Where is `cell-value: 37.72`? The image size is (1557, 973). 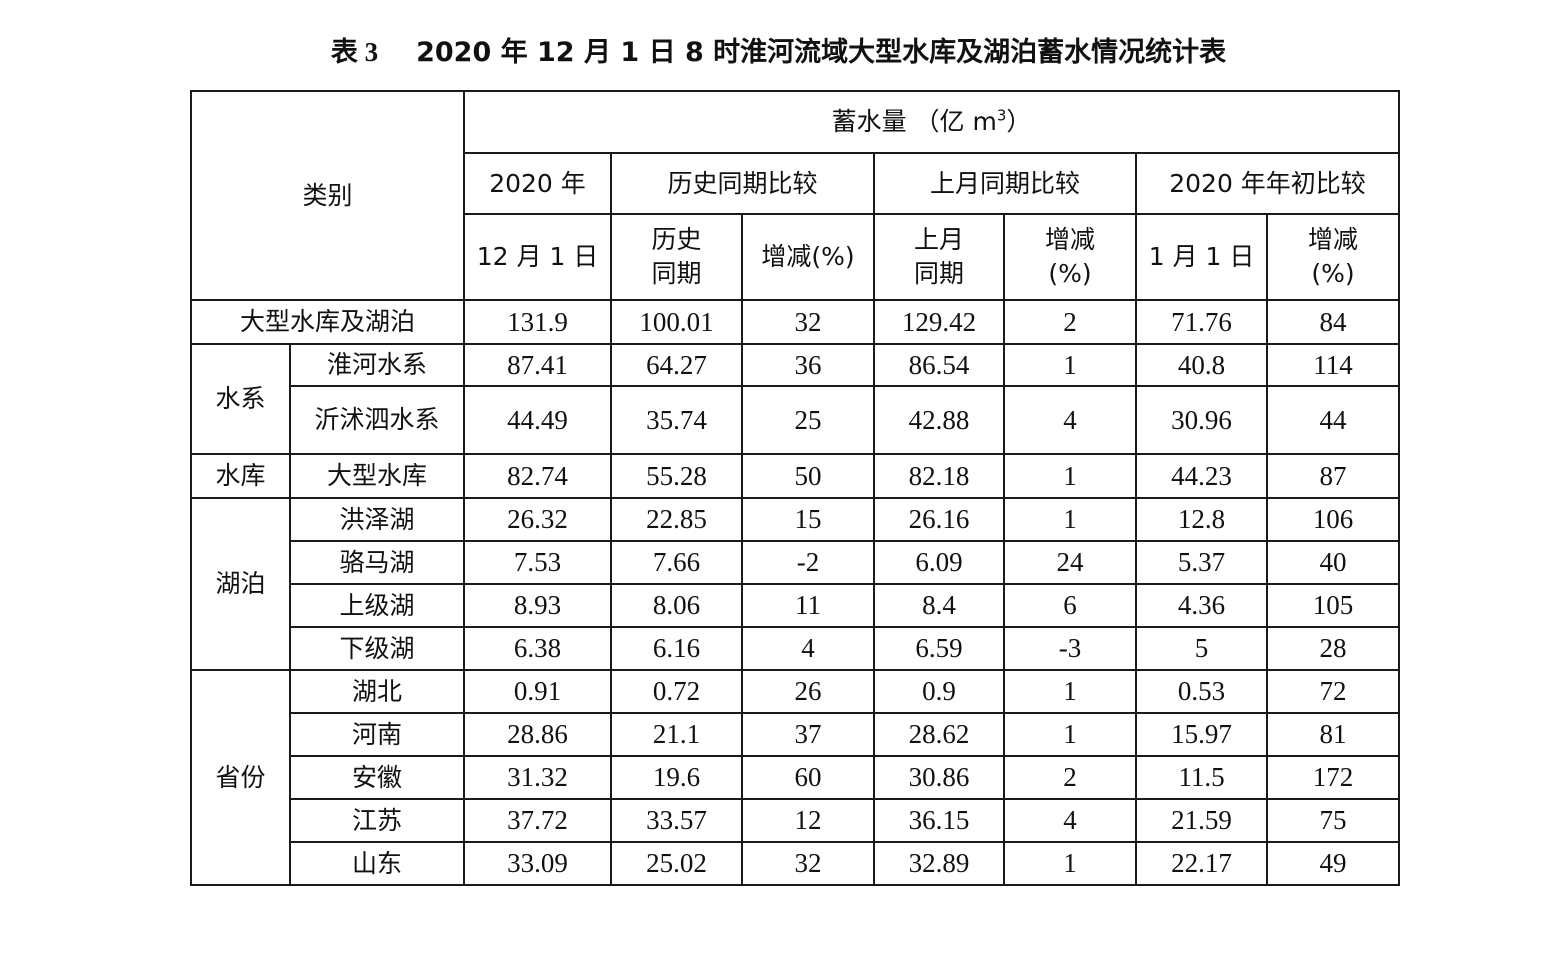 cell-value: 37.72 is located at coordinates (538, 820).